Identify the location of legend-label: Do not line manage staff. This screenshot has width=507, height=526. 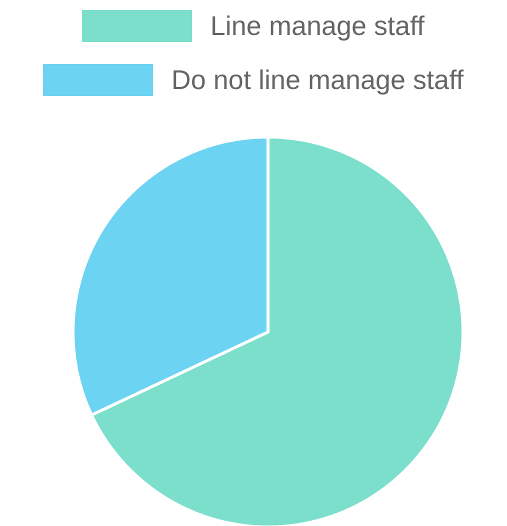
(317, 80).